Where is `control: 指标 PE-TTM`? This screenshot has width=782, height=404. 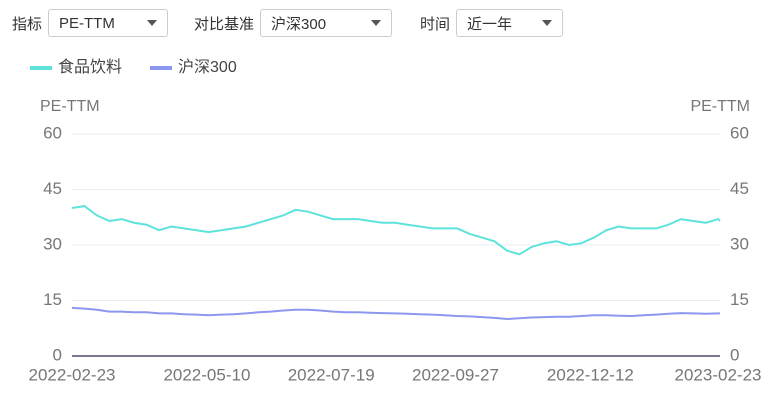 control: 指标 PE-TTM is located at coordinates (90, 23).